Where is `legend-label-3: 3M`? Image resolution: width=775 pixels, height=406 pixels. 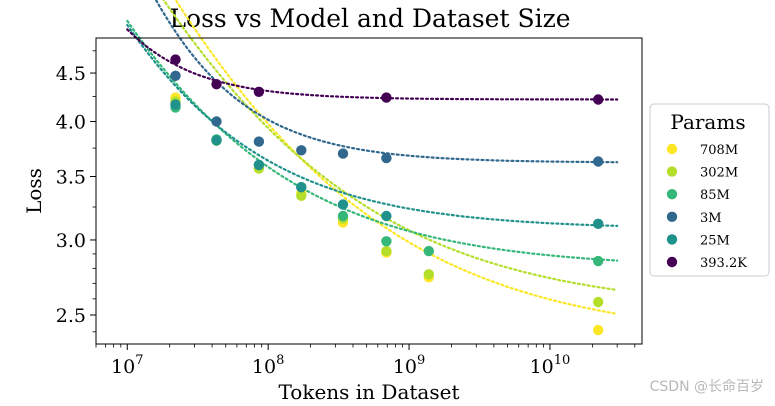 legend-label-3: 3M is located at coordinates (711, 218).